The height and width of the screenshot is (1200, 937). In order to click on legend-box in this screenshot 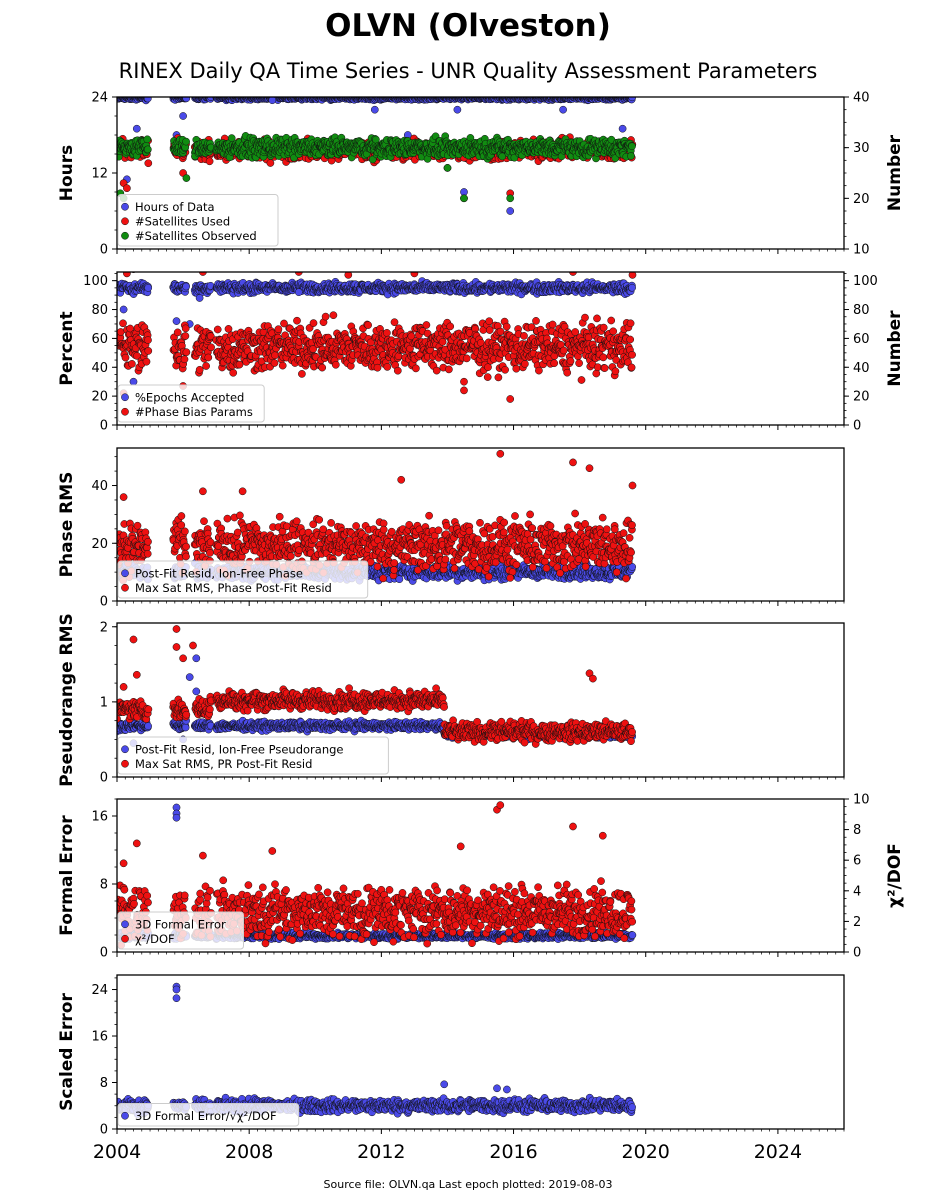, I will do `click(198, 220)`.